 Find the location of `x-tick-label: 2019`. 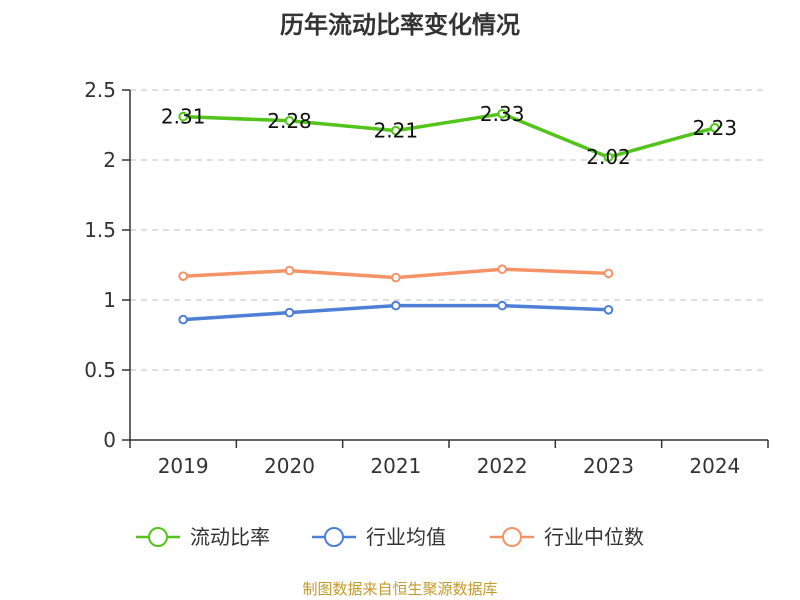

x-tick-label: 2019 is located at coordinates (183, 466).